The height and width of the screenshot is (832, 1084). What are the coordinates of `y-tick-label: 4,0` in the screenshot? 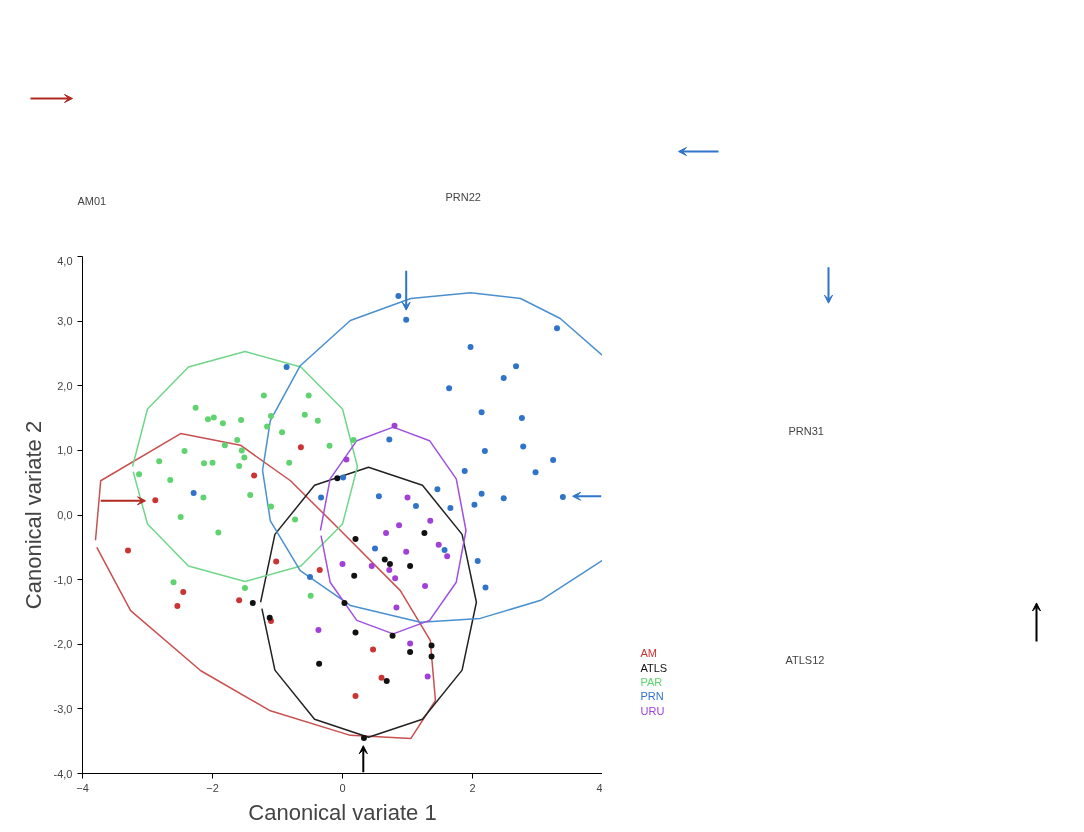 It's located at (65, 260).